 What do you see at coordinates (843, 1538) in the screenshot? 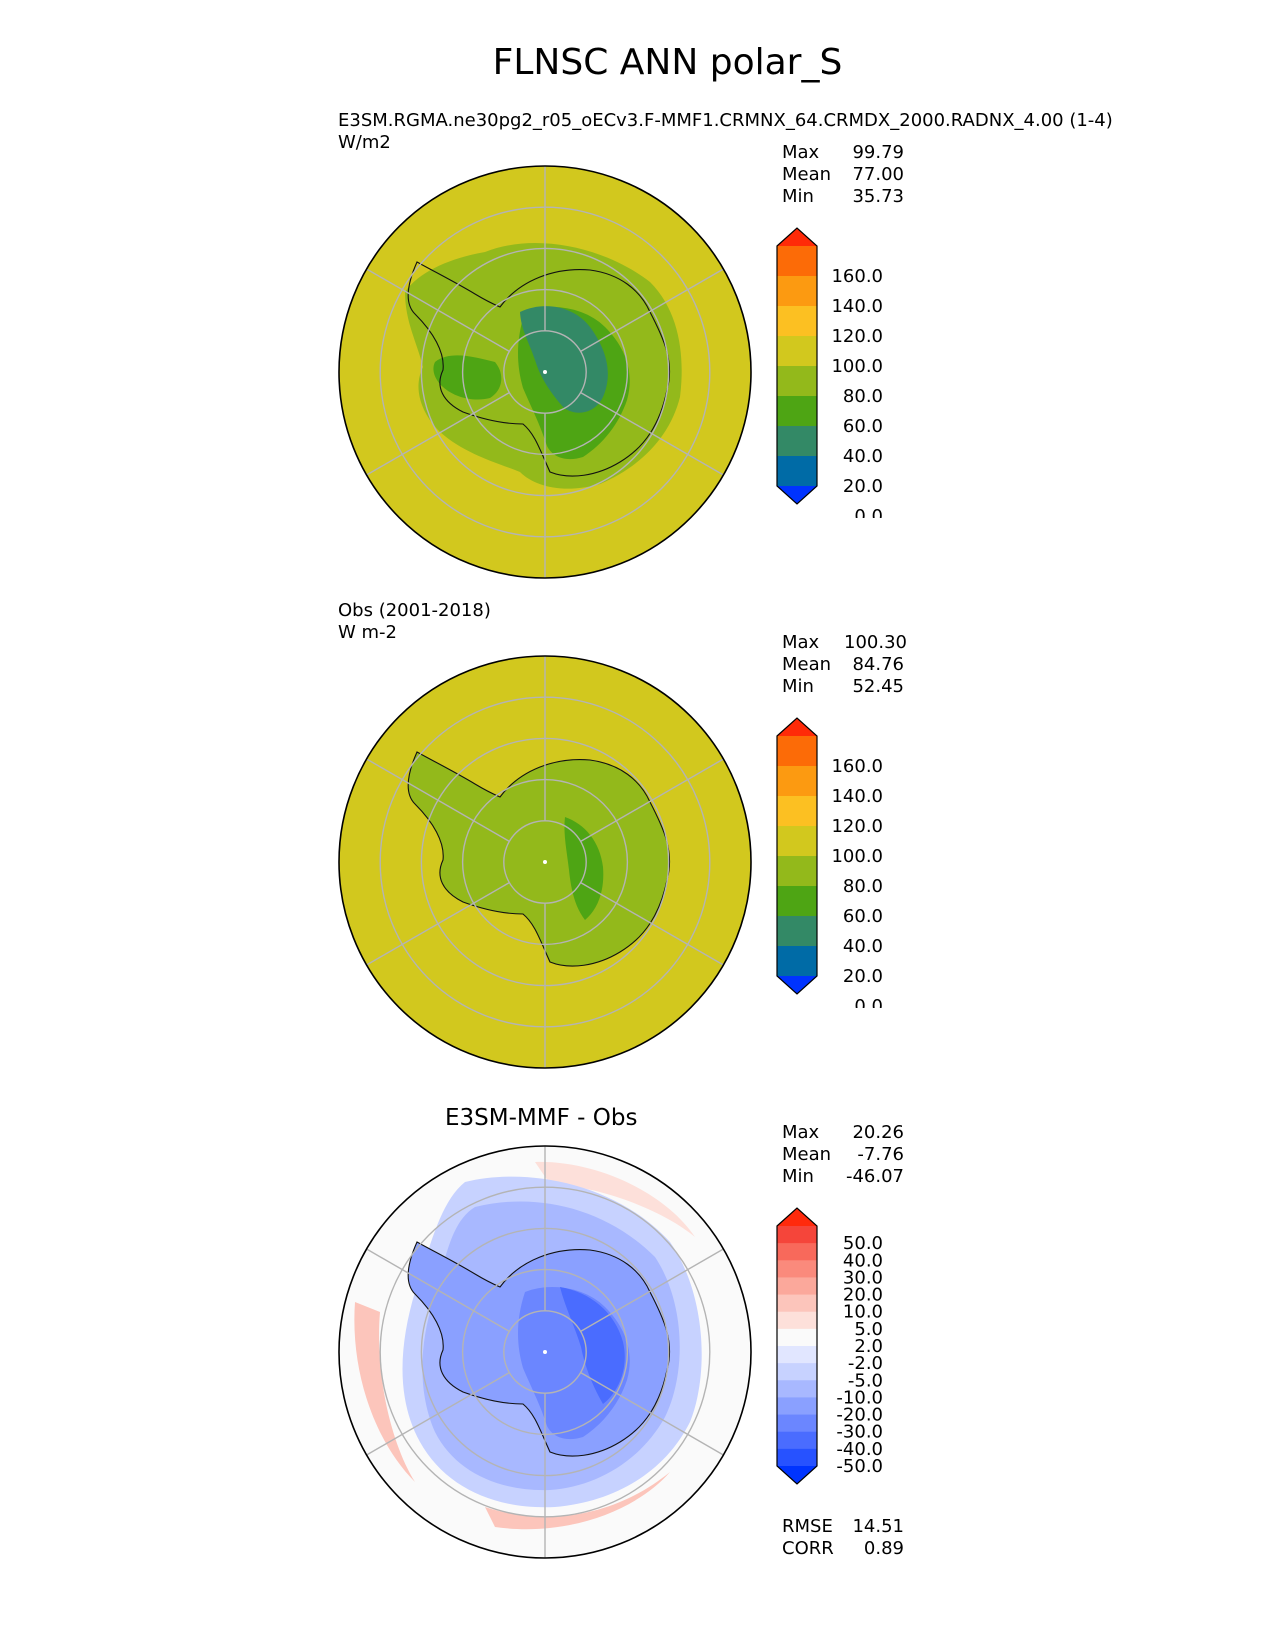
I see `panel3-extra-stats: RMSE 14.51 CORR 0.89` at bounding box center [843, 1538].